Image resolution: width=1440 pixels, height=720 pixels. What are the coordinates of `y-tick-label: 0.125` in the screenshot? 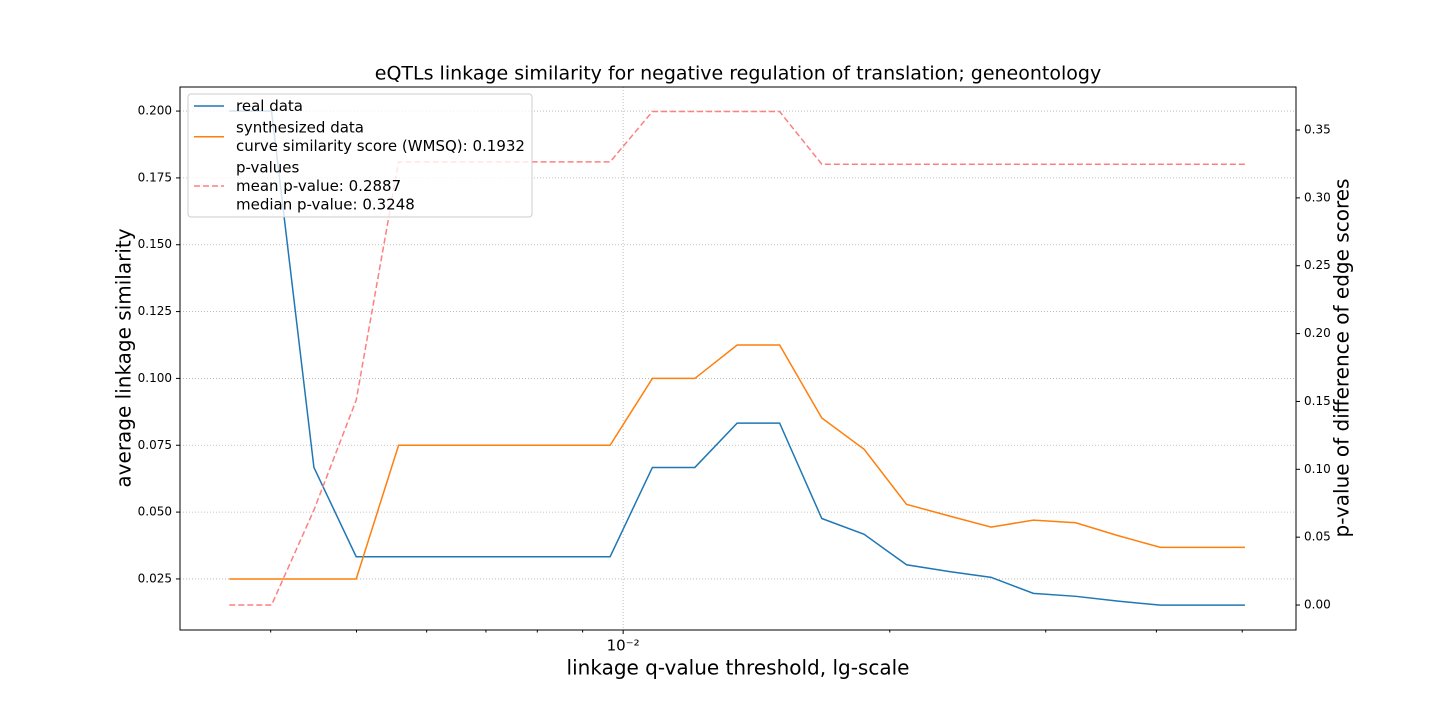 It's located at (155, 311).